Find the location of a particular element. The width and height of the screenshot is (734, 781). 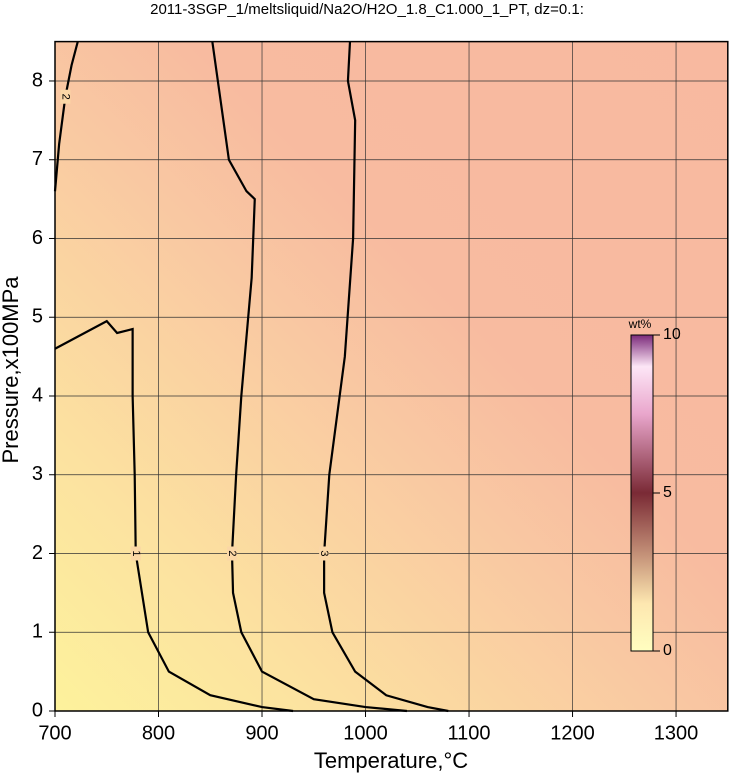

y-tick-label: 6 is located at coordinates (37, 238).